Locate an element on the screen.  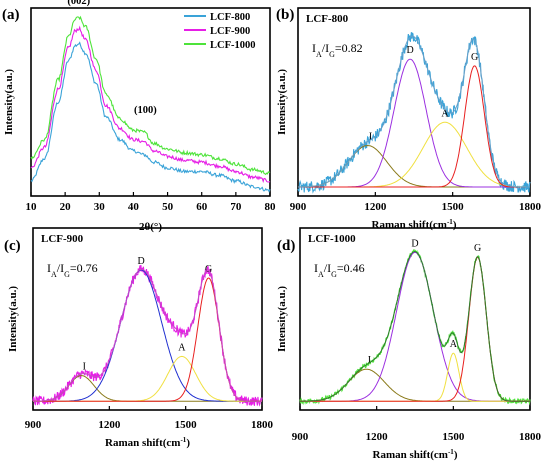
x-tick-label: 60 is located at coordinates (202, 207).